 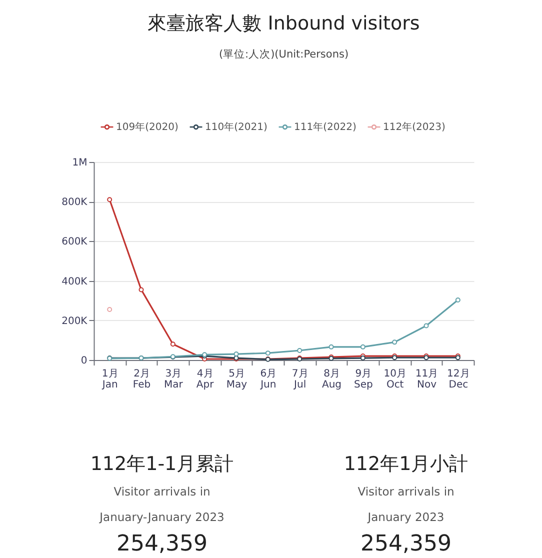 I want to click on x-tick-label: 6月 Jun, so click(x=268, y=379).